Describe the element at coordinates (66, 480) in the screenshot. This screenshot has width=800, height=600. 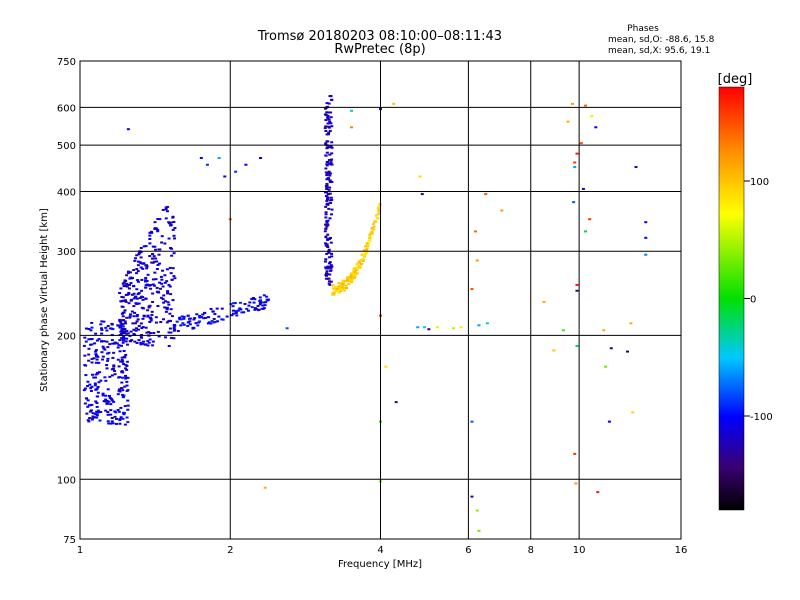
I see `y-tick-label: 100` at that location.